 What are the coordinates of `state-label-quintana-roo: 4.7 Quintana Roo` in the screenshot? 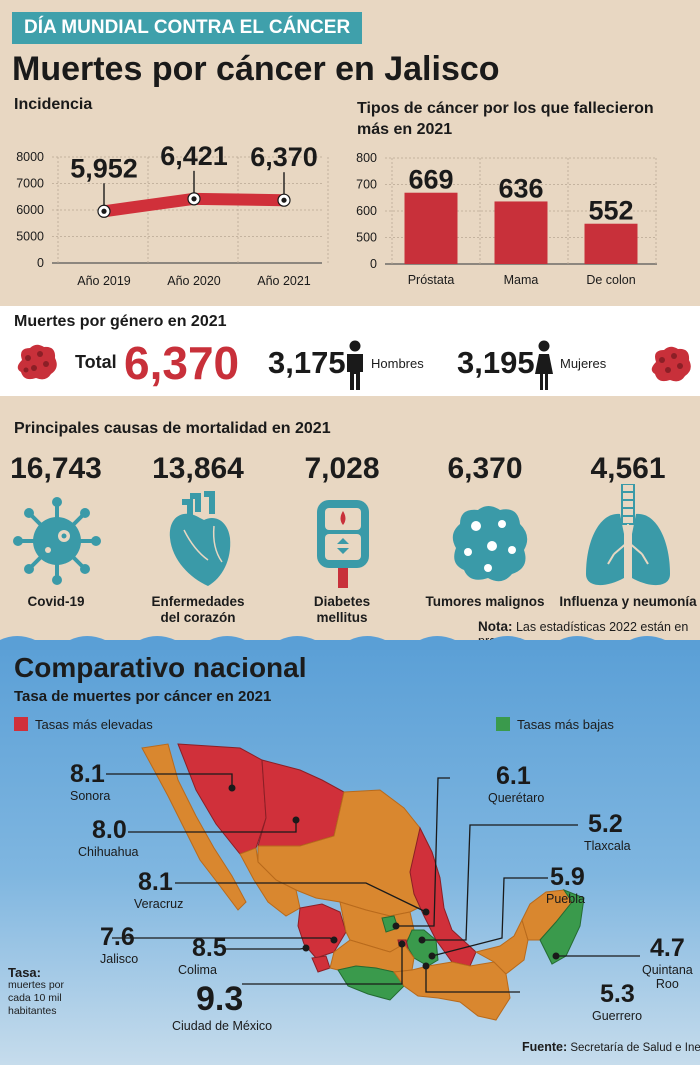 It's located at (667, 962).